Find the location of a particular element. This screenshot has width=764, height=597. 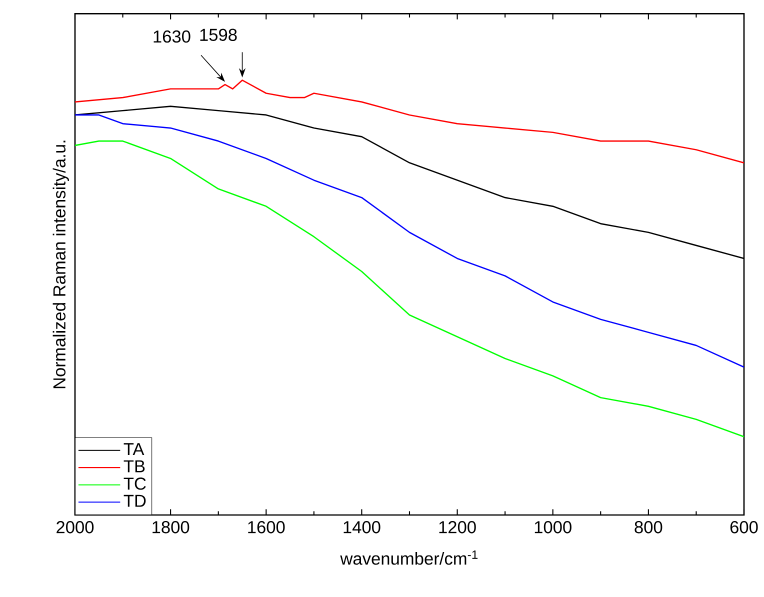

x-tick-label: 1400 is located at coordinates (362, 527).